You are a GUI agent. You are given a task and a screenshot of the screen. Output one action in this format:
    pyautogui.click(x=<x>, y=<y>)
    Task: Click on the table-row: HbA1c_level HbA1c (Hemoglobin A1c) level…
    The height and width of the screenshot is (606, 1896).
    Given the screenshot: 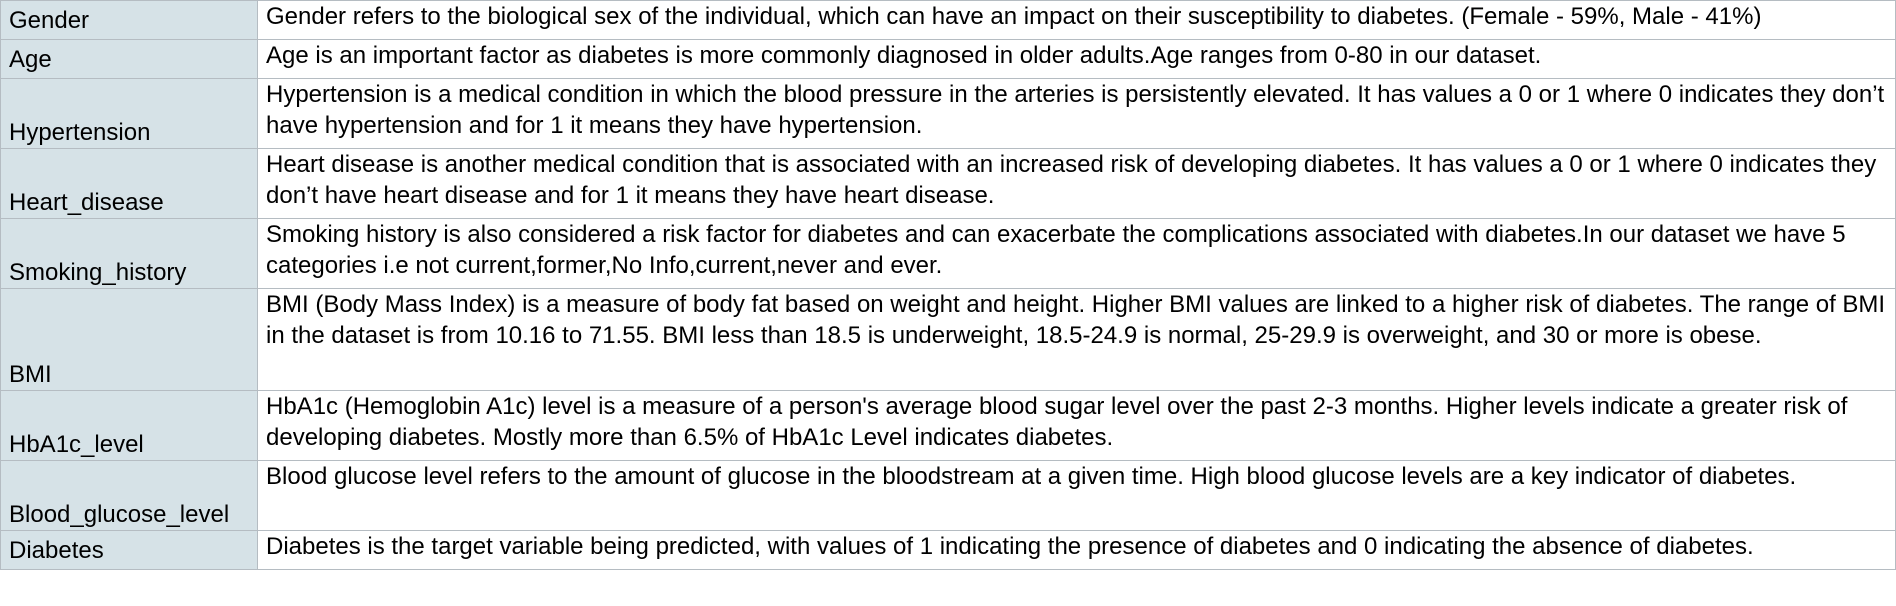 What is the action you would take?
    pyautogui.click(x=948, y=425)
    